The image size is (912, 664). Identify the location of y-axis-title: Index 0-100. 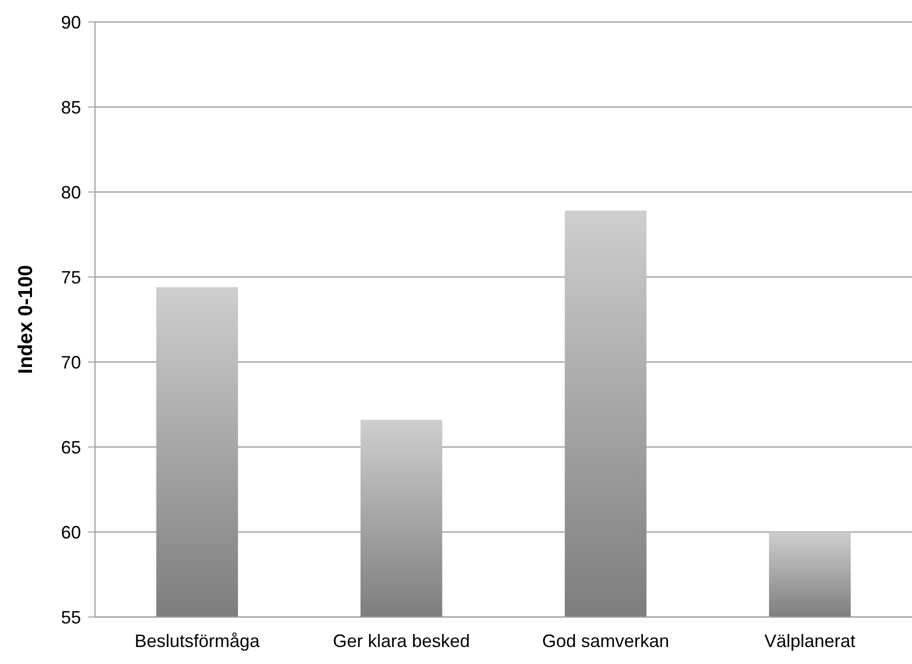
(26, 319).